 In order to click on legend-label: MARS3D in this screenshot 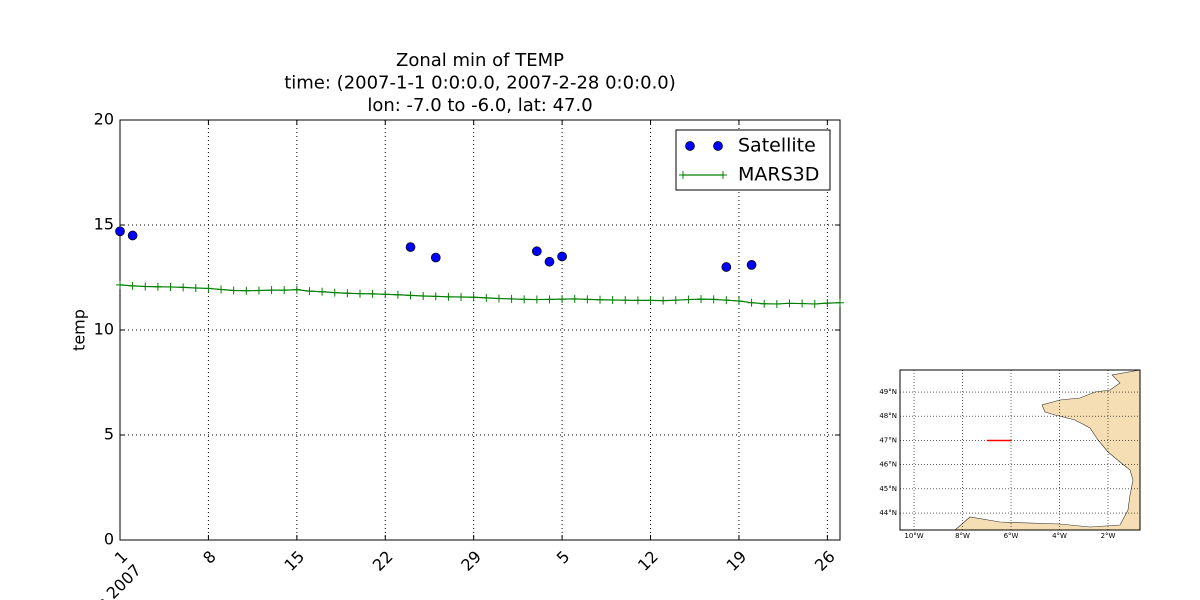, I will do `click(778, 175)`.